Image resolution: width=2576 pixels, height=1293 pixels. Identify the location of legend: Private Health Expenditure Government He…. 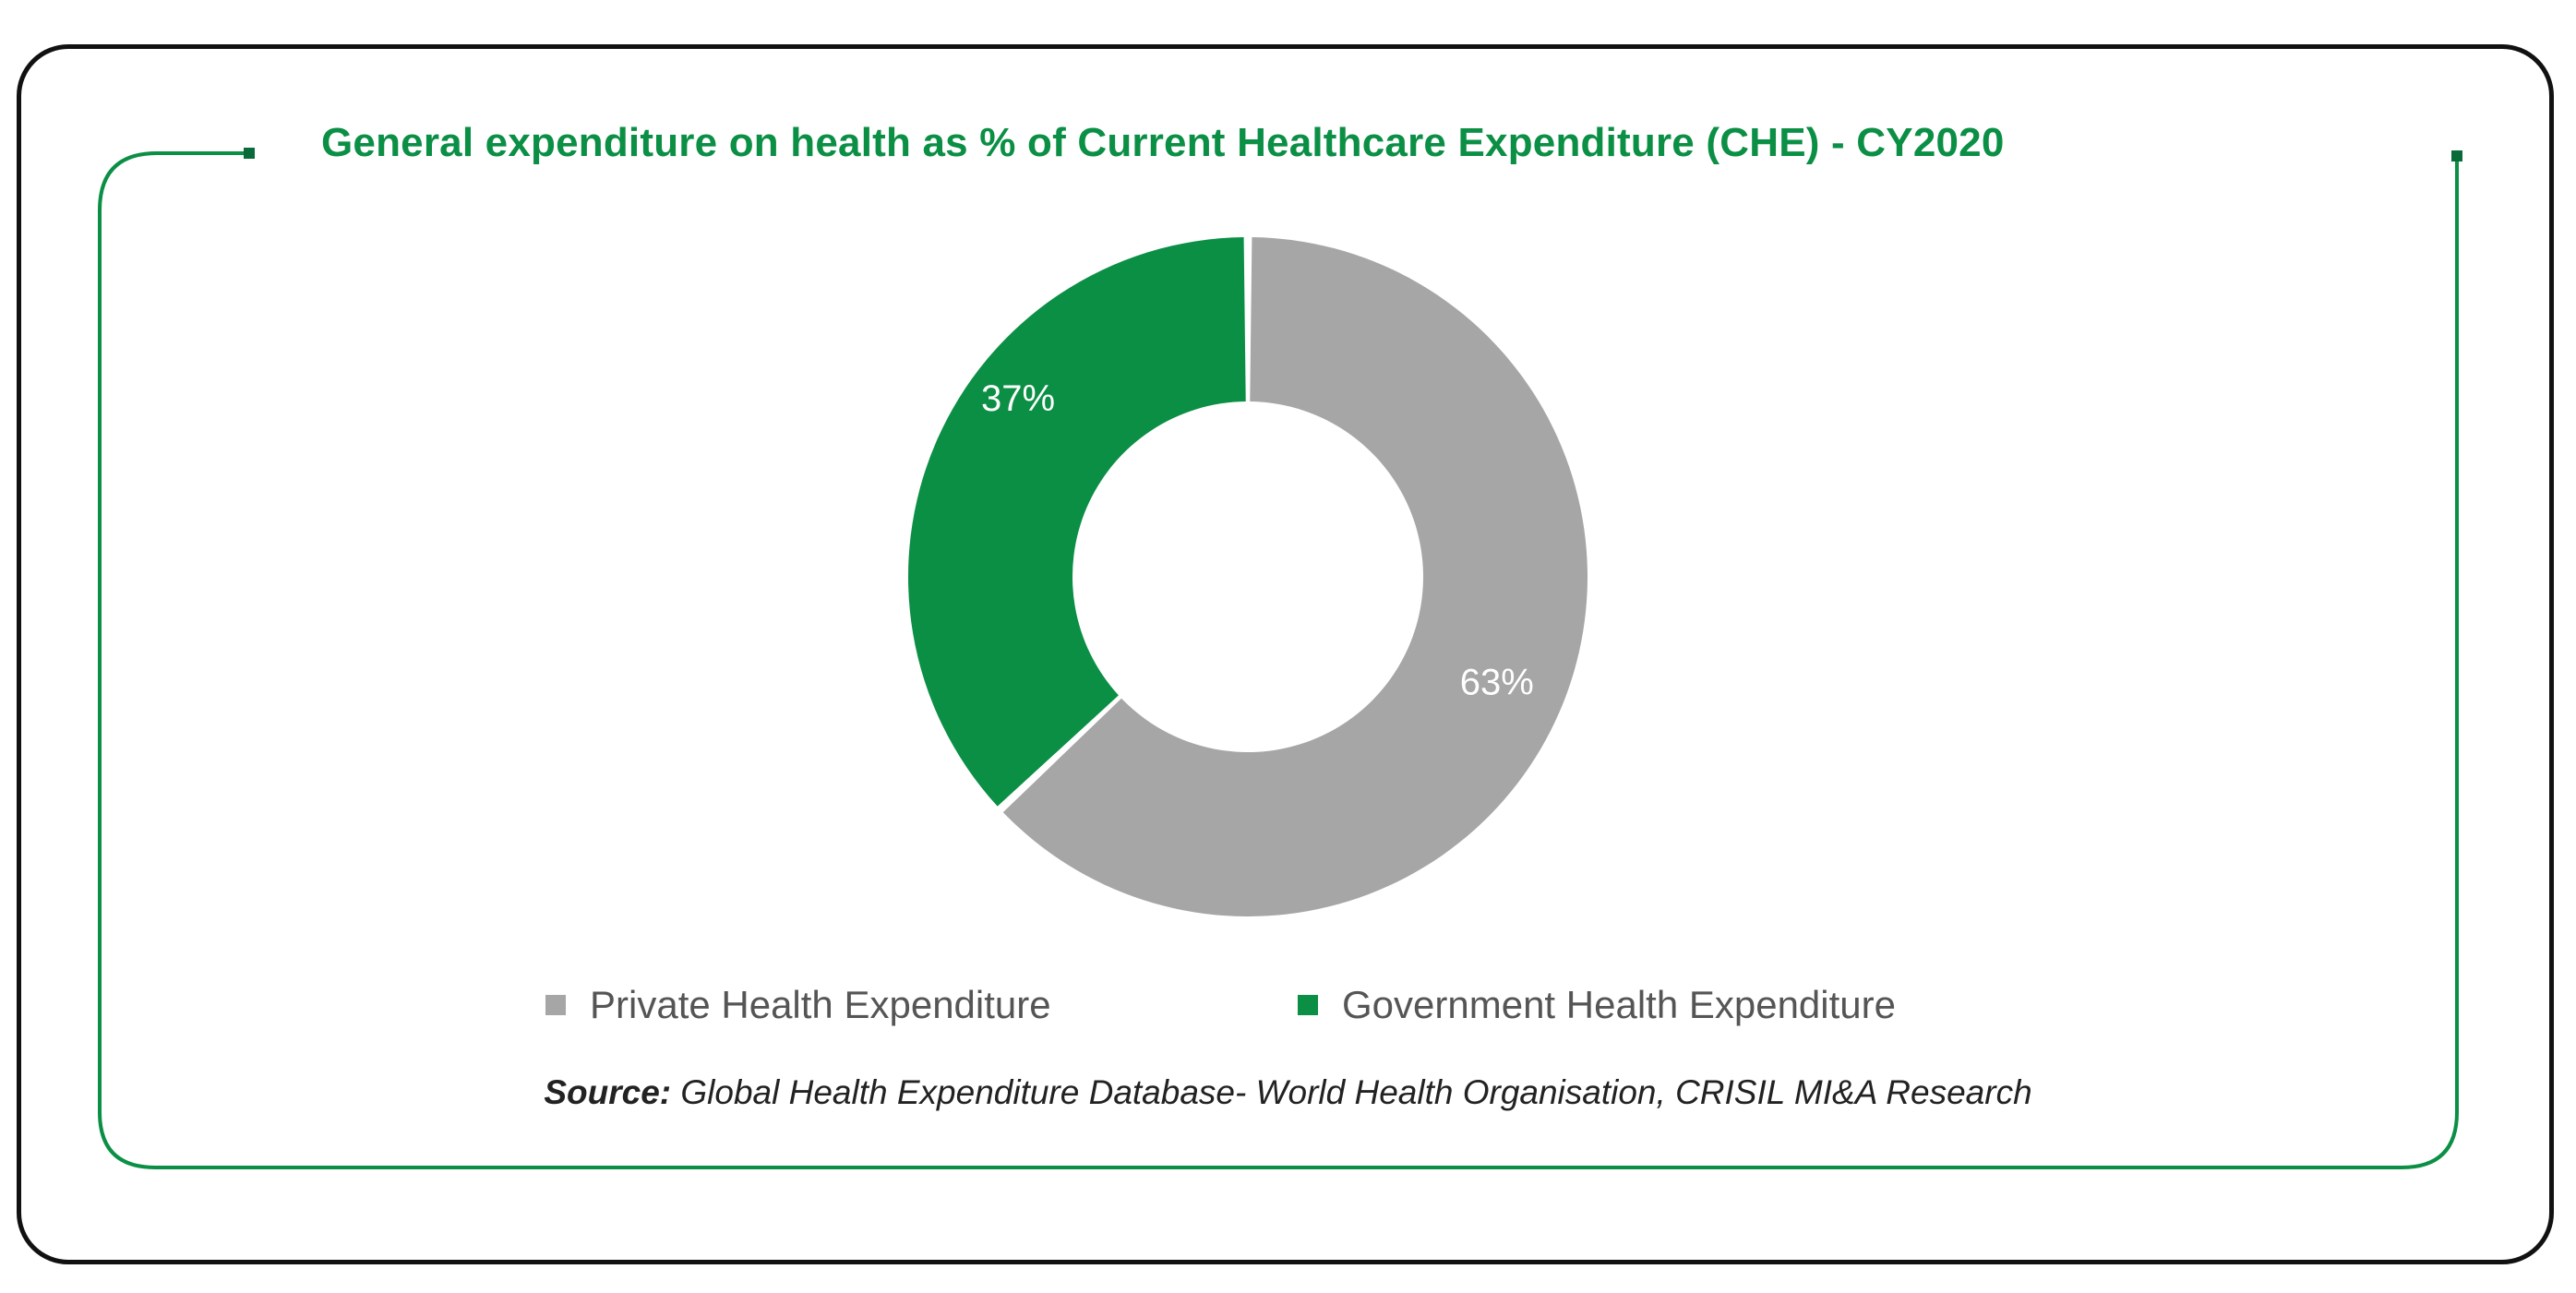
(1288, 1010).